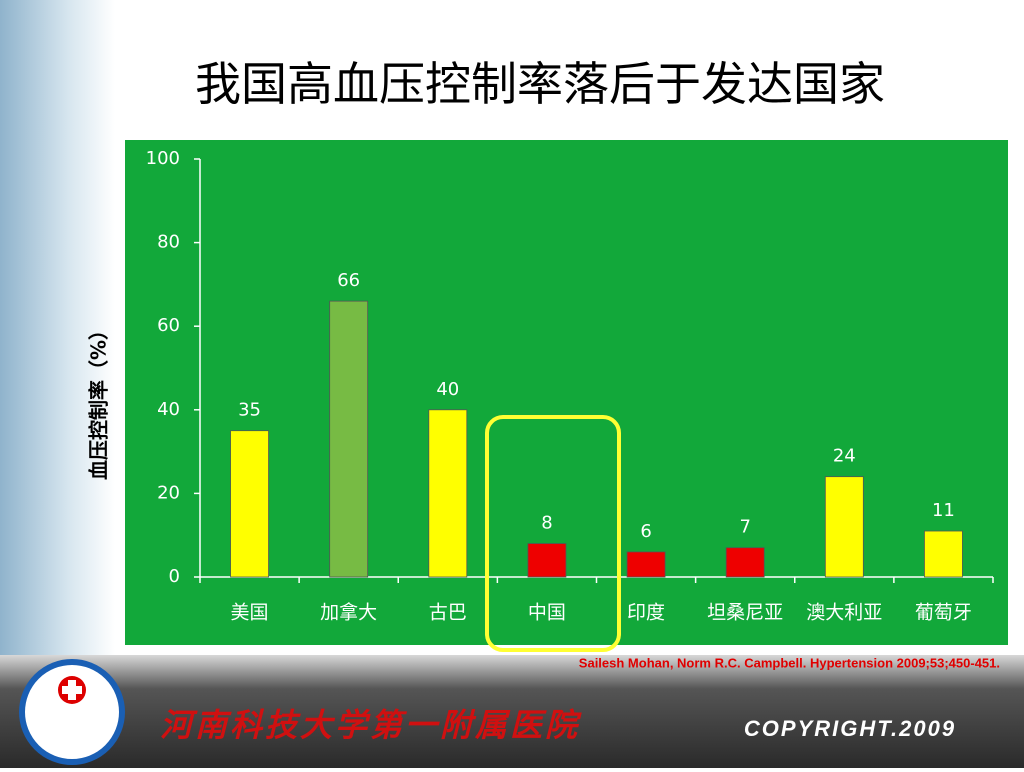 Image resolution: width=1024 pixels, height=772 pixels. Describe the element at coordinates (553, 533) in the screenshot. I see `highlight-box` at that location.